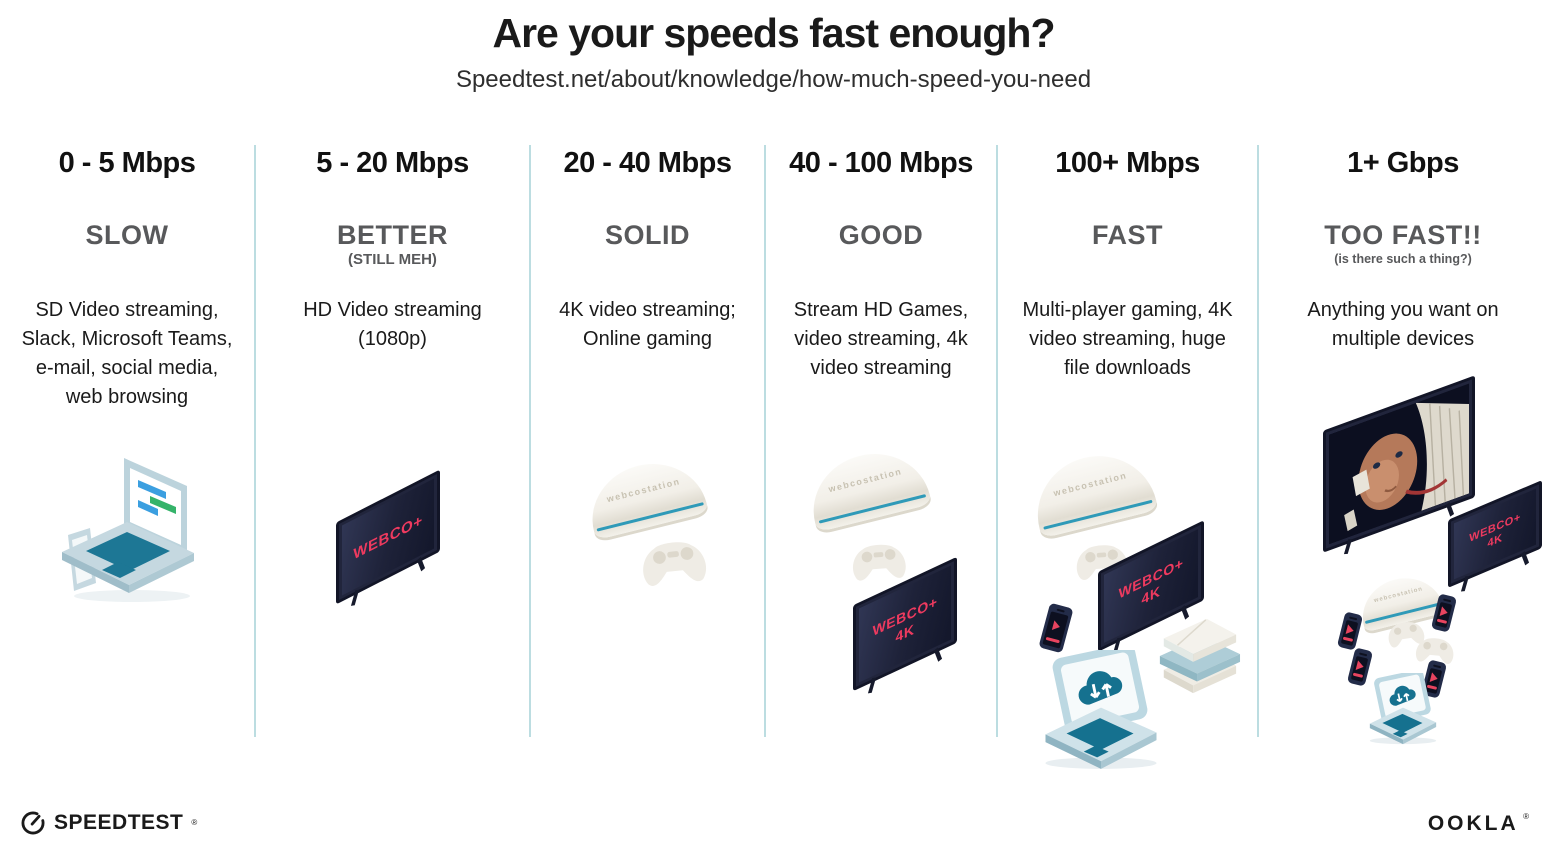  I want to click on tier-label: GOOD, so click(881, 235).